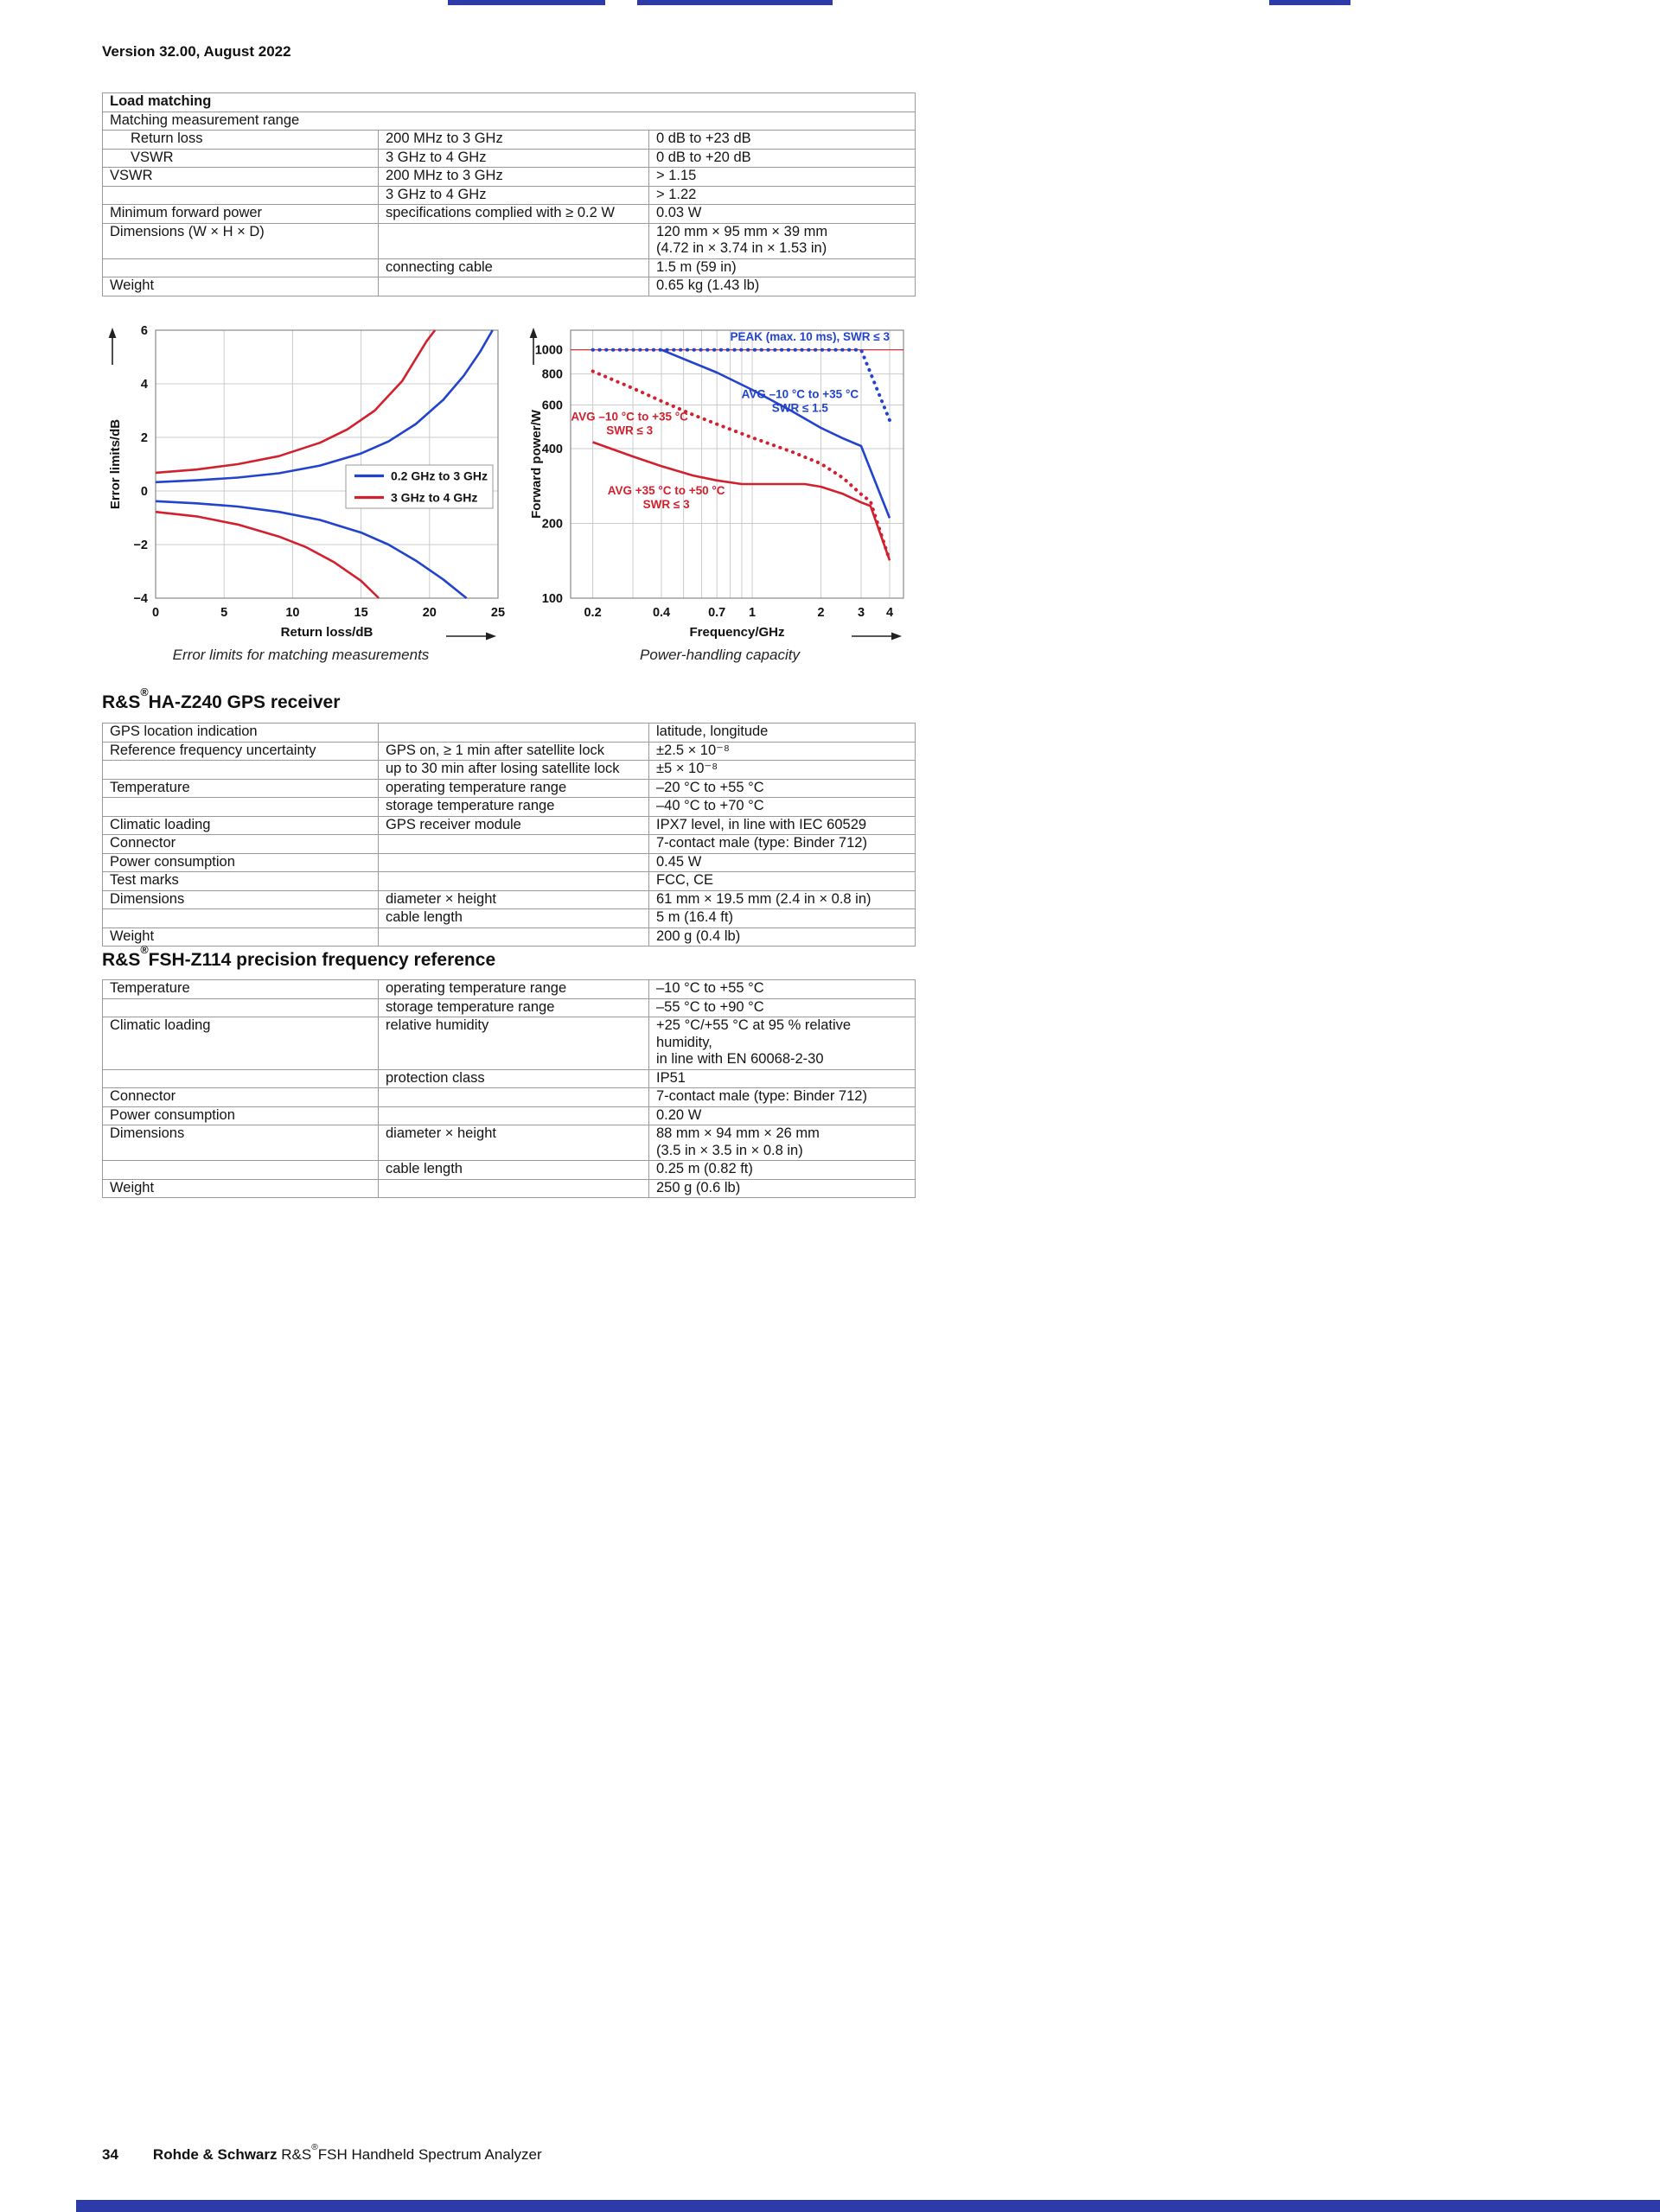  Describe the element at coordinates (513, 1170) in the screenshot. I see `table-cell: cable length` at that location.